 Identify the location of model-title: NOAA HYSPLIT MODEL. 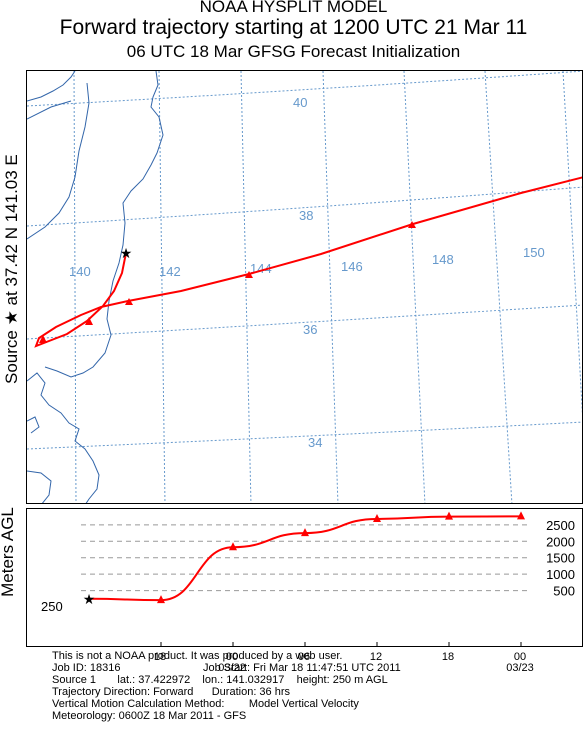
(293, 8).